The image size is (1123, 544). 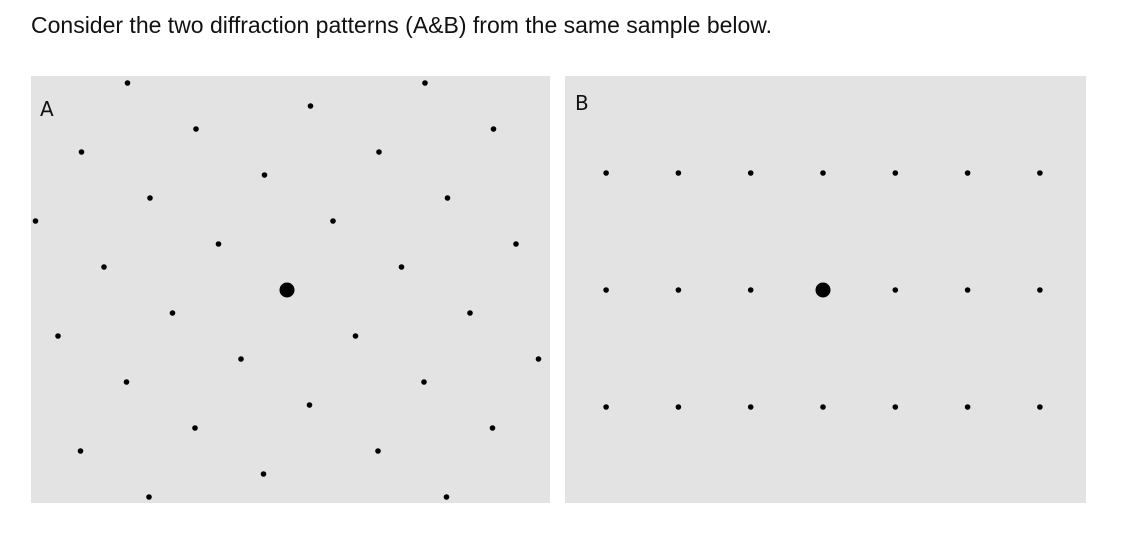 What do you see at coordinates (47, 109) in the screenshot?
I see `panel-label: A` at bounding box center [47, 109].